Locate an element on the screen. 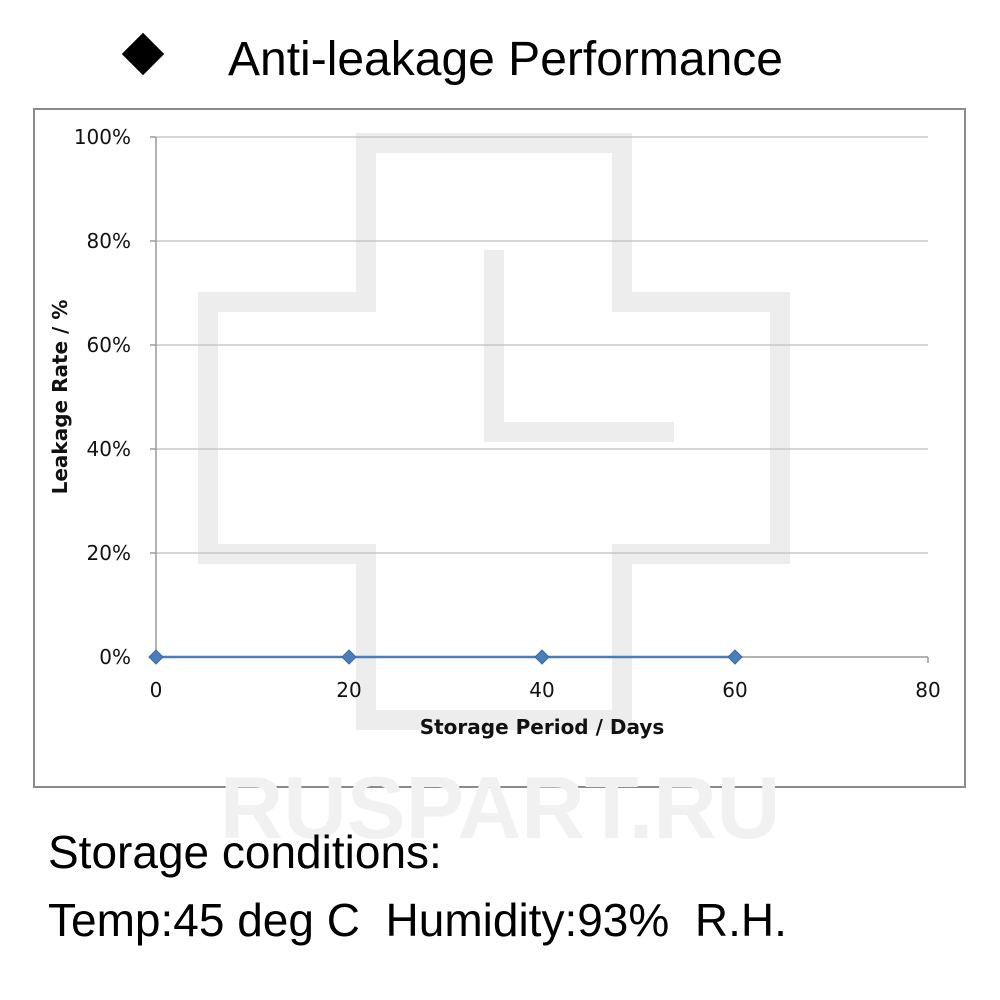  conditions-heading: Storage conditions: is located at coordinates (245, 852).